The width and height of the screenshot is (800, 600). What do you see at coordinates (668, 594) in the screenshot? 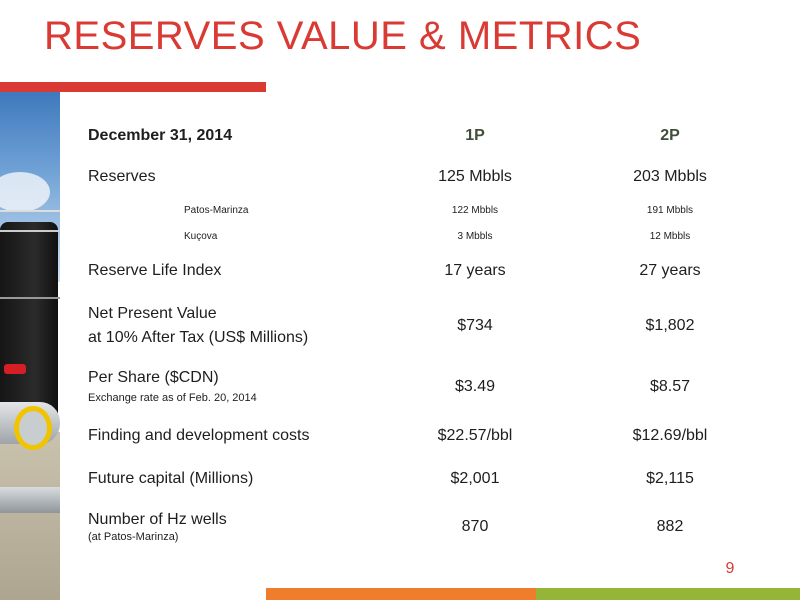
I see `footer-bar-green` at bounding box center [668, 594].